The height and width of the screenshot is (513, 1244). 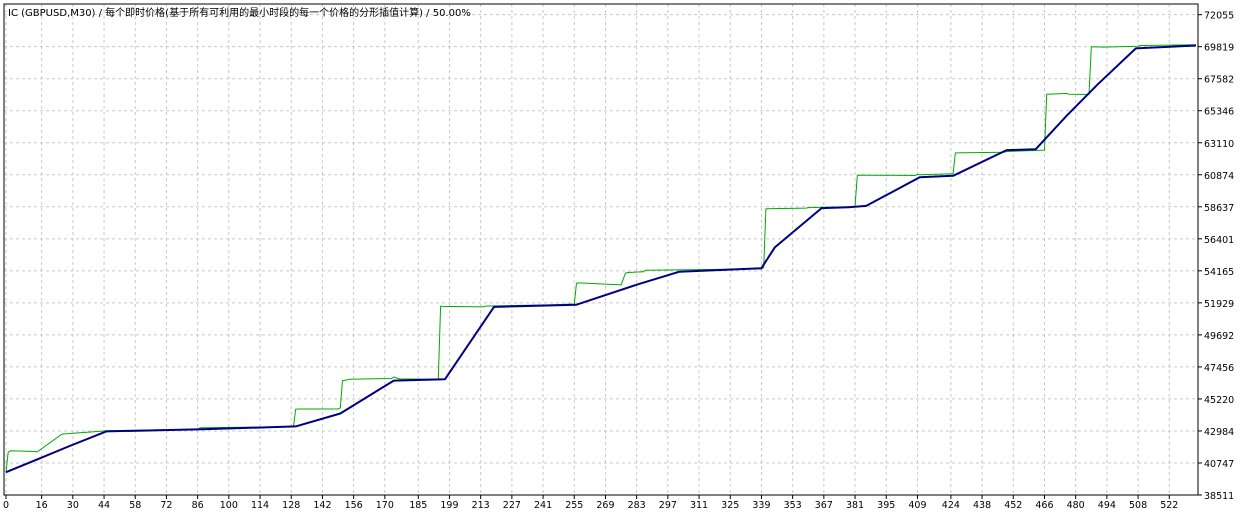 I want to click on x-tick-label: 114, so click(x=260, y=505).